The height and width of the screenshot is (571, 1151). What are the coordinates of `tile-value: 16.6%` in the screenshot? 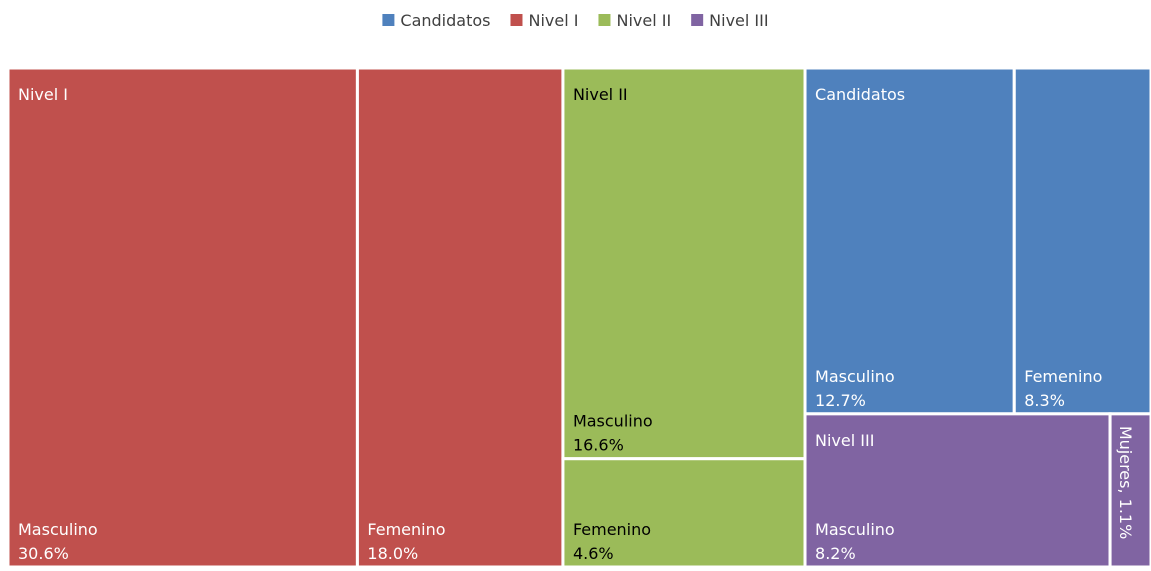 It's located at (598, 445).